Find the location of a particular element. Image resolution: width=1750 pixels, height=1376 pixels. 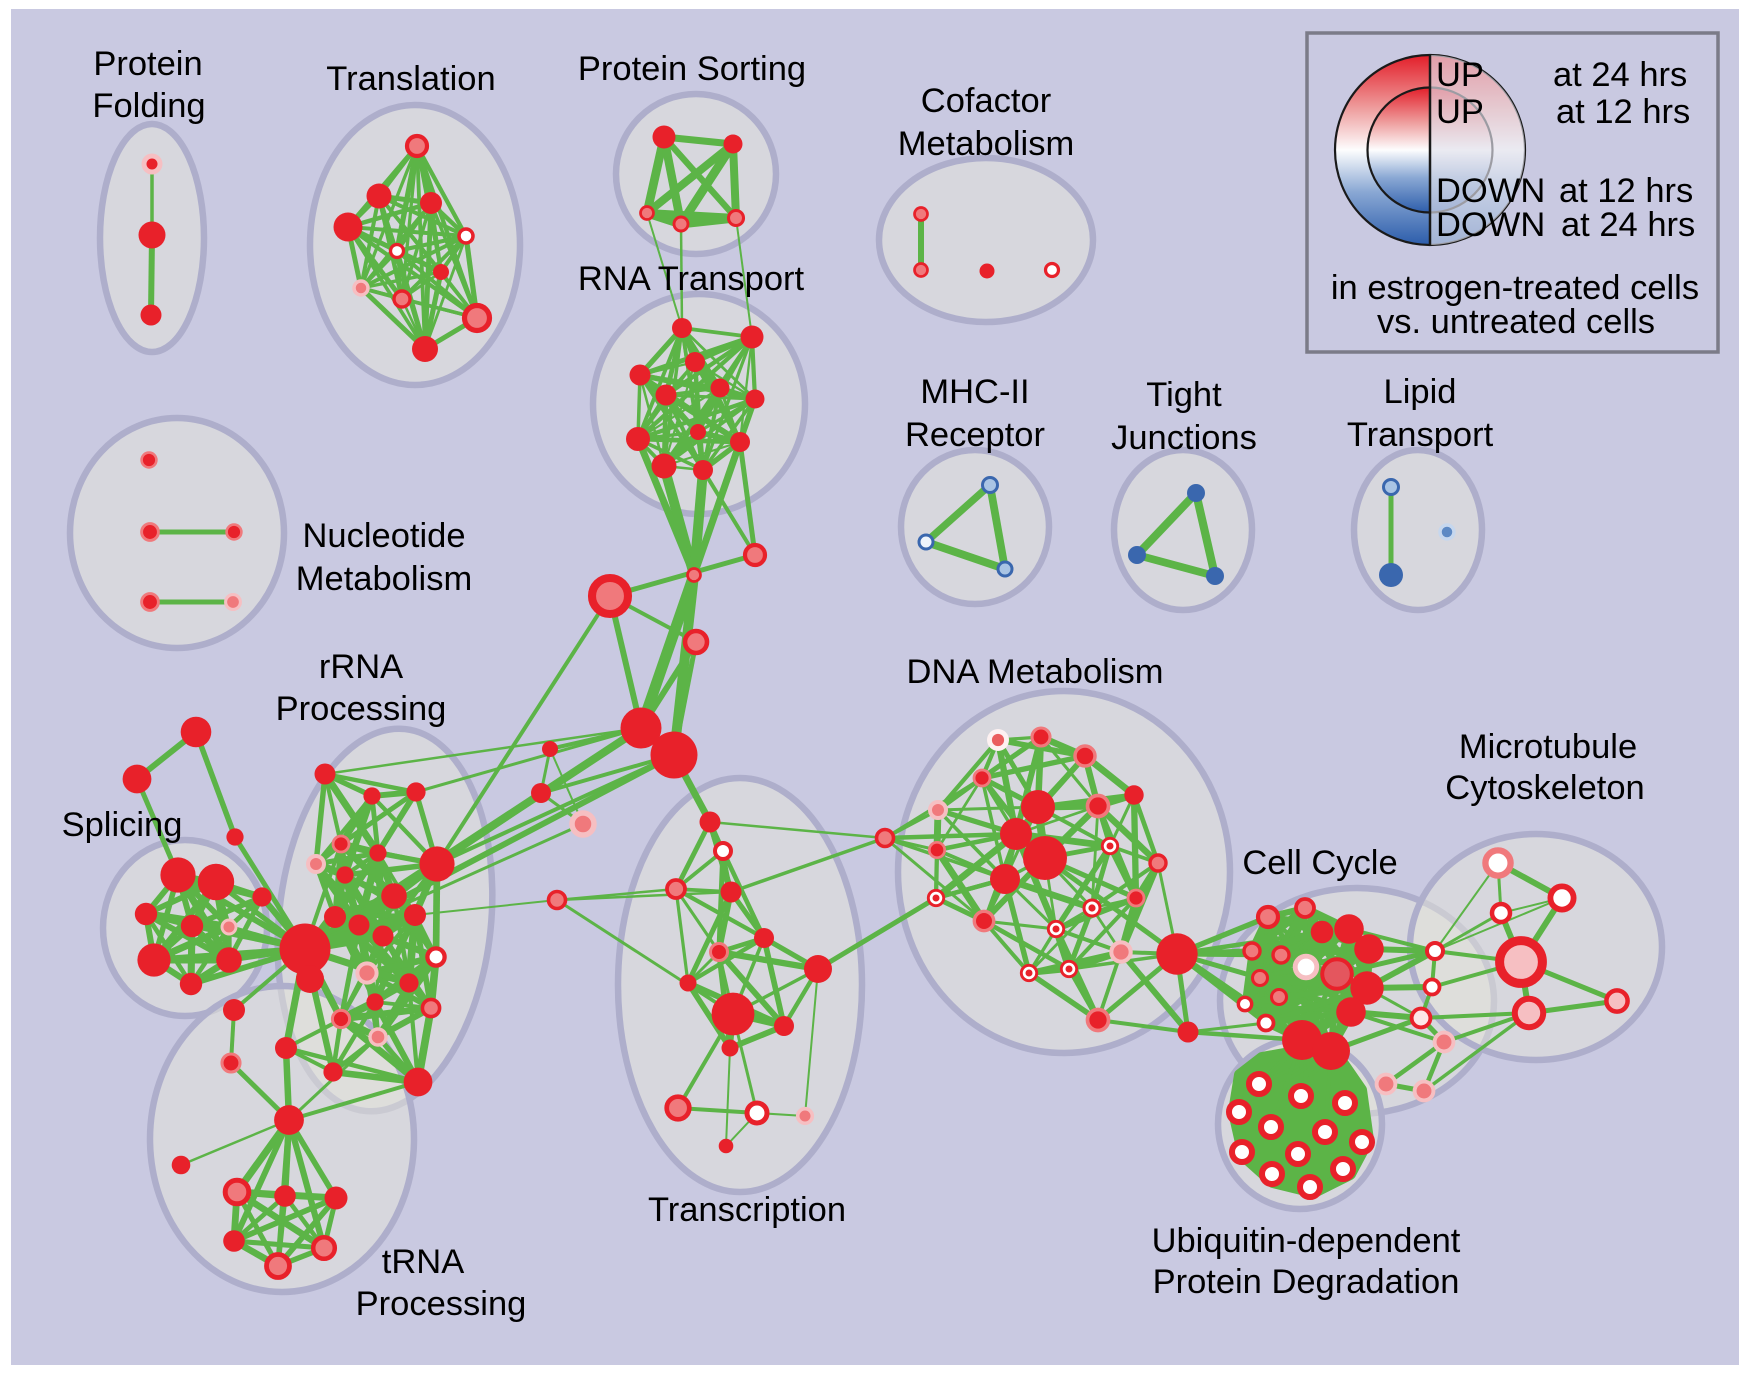

svg-text: Protein Sorting is located at coordinates (692, 69).